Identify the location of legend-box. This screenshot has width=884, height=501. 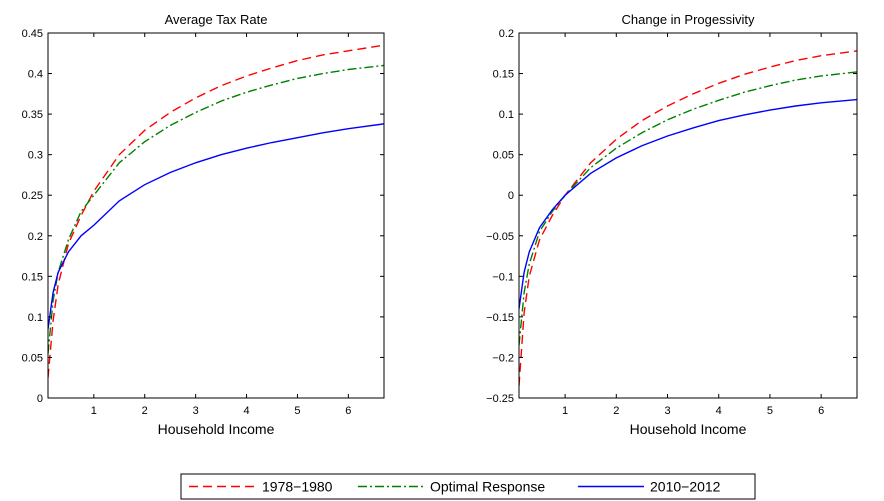
(468, 486).